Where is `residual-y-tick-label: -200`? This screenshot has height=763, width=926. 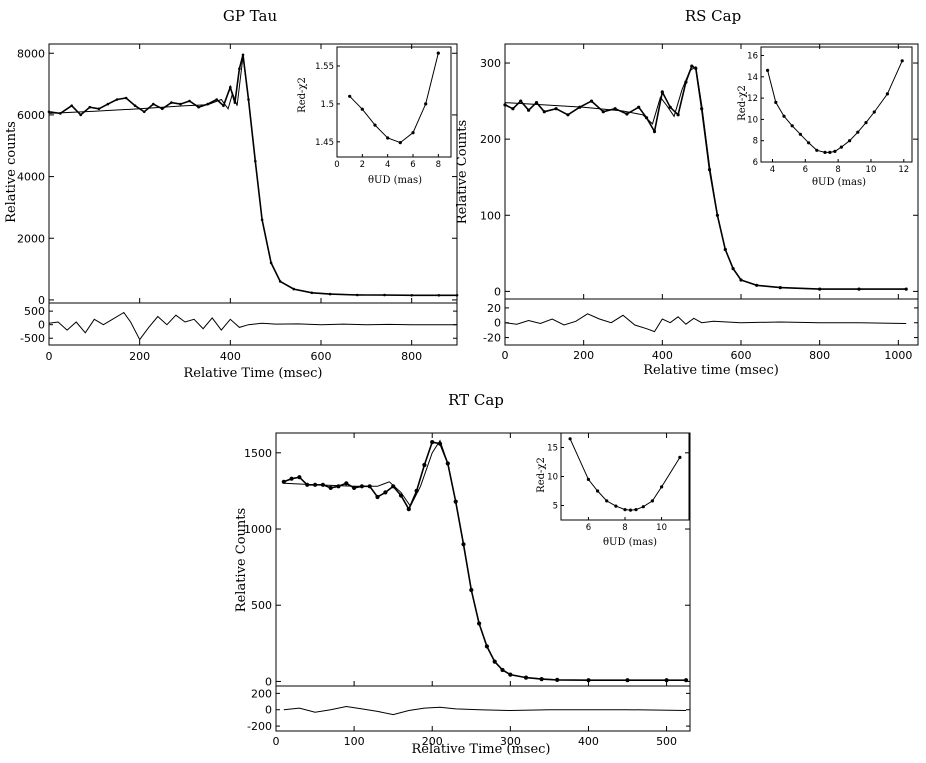
residual-y-tick-label: -200 is located at coordinates (259, 726).